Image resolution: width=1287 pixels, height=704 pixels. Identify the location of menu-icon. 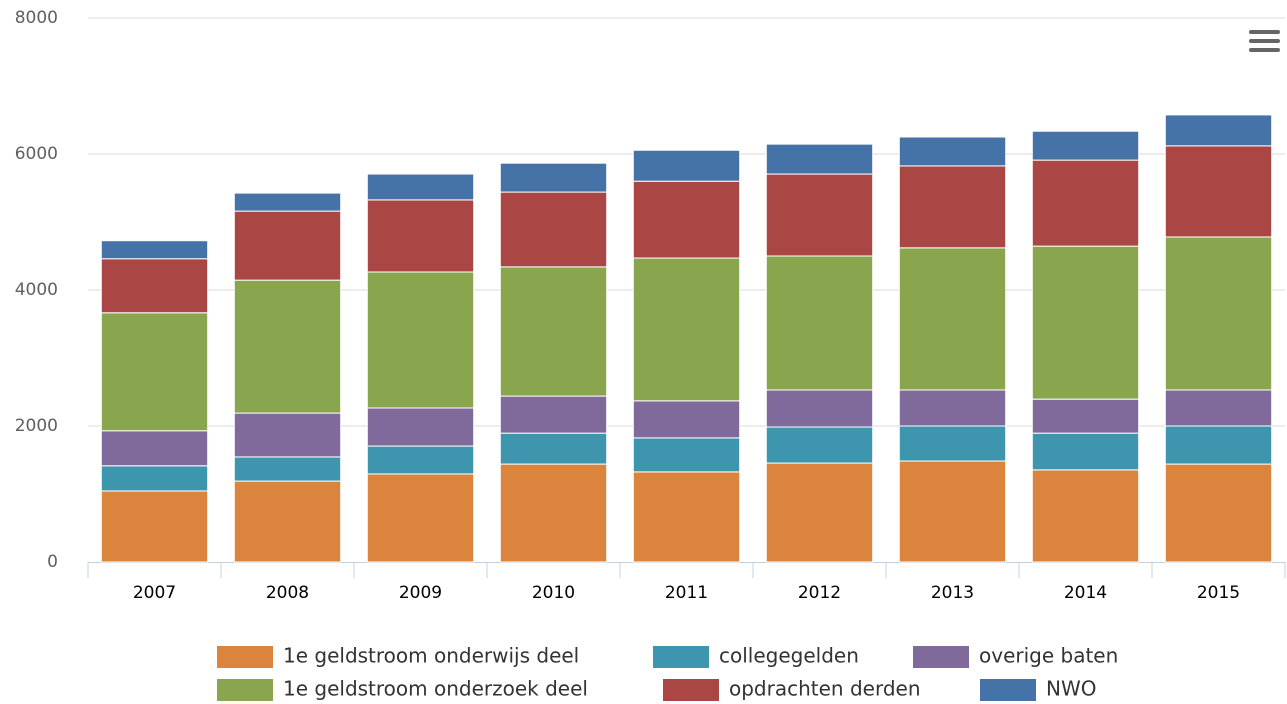
(1264, 41).